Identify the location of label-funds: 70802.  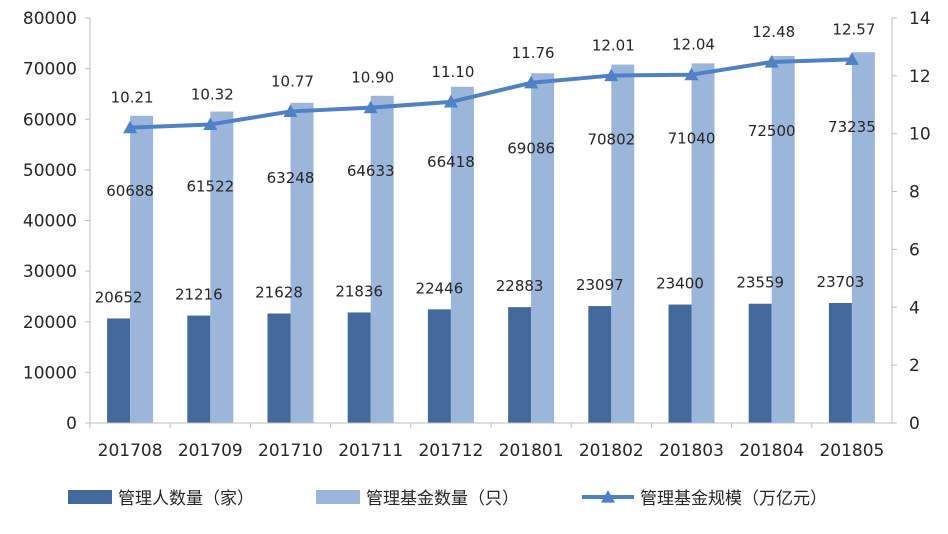
(611, 140).